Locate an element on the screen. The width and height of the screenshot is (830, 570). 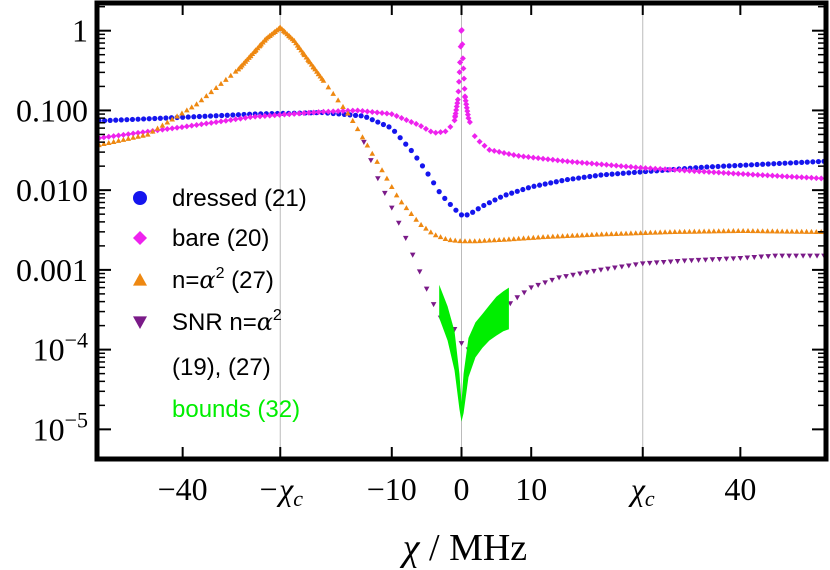
legend-label-snr2: (19), (27) is located at coordinates (221, 367).